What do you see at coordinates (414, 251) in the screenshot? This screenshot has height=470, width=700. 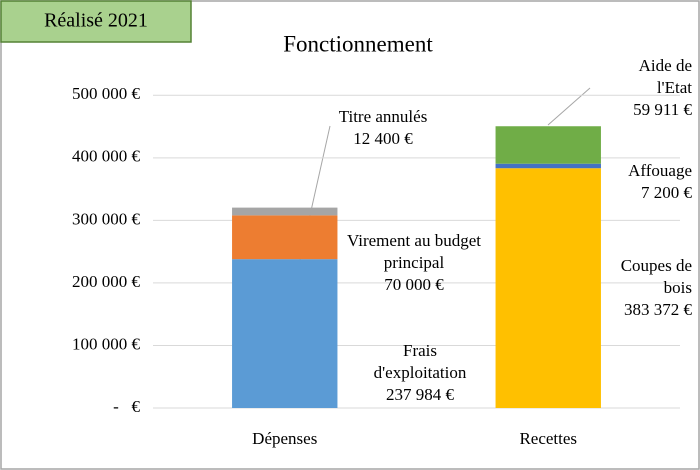 I see `series-name: Virement au budget principal` at bounding box center [414, 251].